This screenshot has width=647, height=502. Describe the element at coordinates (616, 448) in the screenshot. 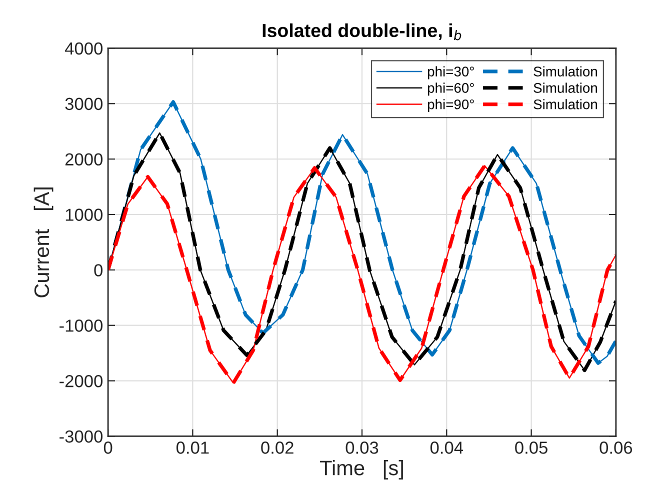

I see `x-tick-label: 0.06` at that location.